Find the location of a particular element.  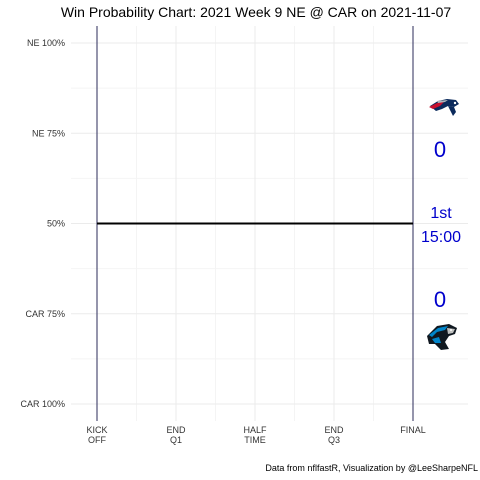

panthers-logo-icon is located at coordinates (442, 337).